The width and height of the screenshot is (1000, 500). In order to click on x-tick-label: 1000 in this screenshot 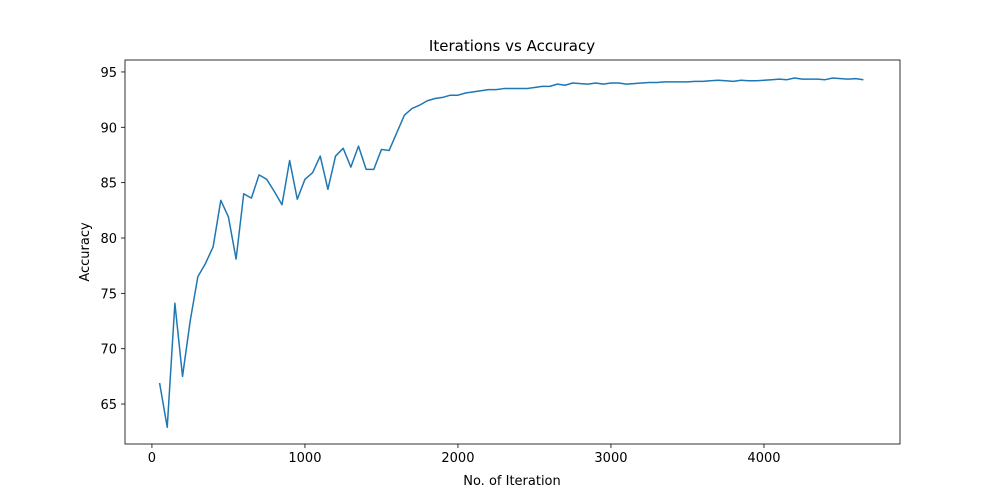, I will do `click(304, 458)`.